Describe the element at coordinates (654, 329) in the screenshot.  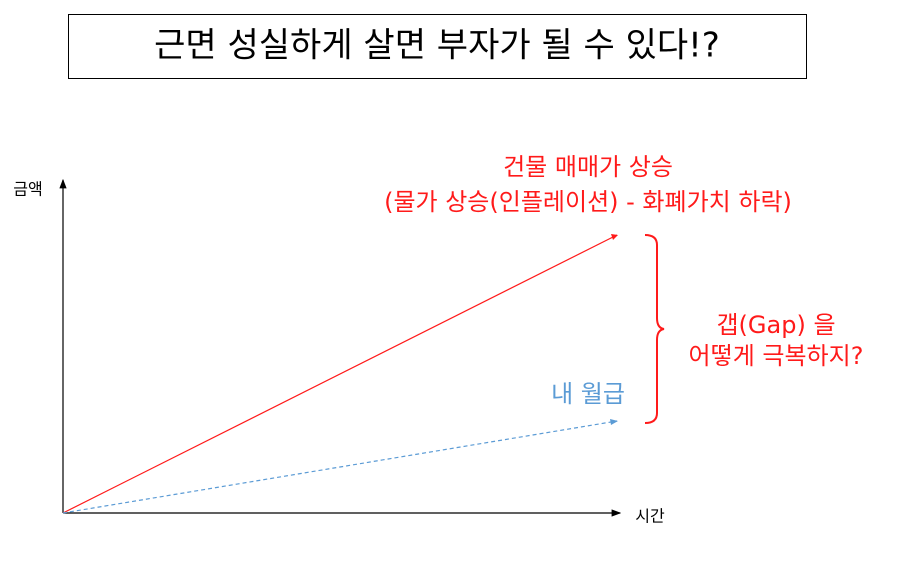
I see `gap-bracket` at that location.